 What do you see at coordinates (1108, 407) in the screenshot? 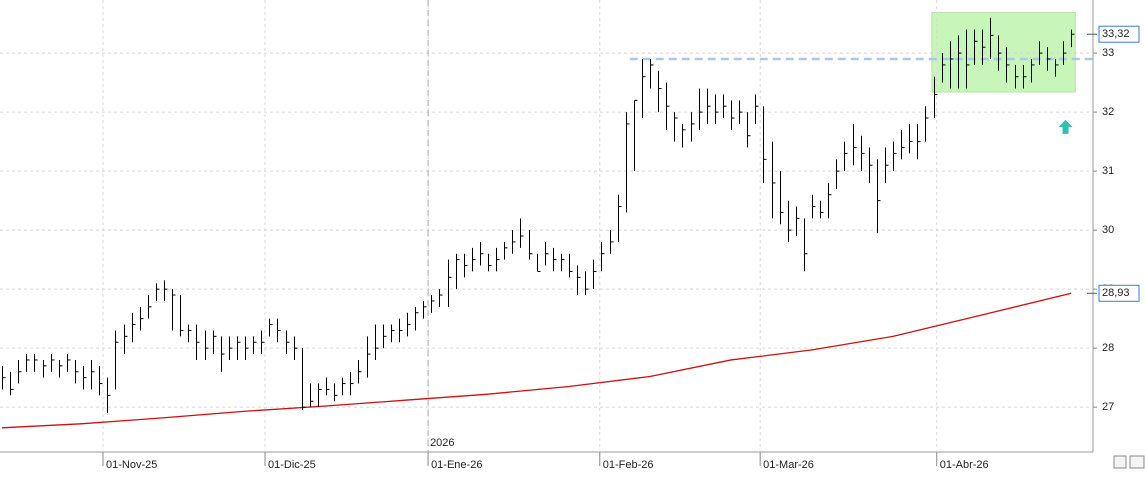
I see `y-tick-label: 27` at bounding box center [1108, 407].